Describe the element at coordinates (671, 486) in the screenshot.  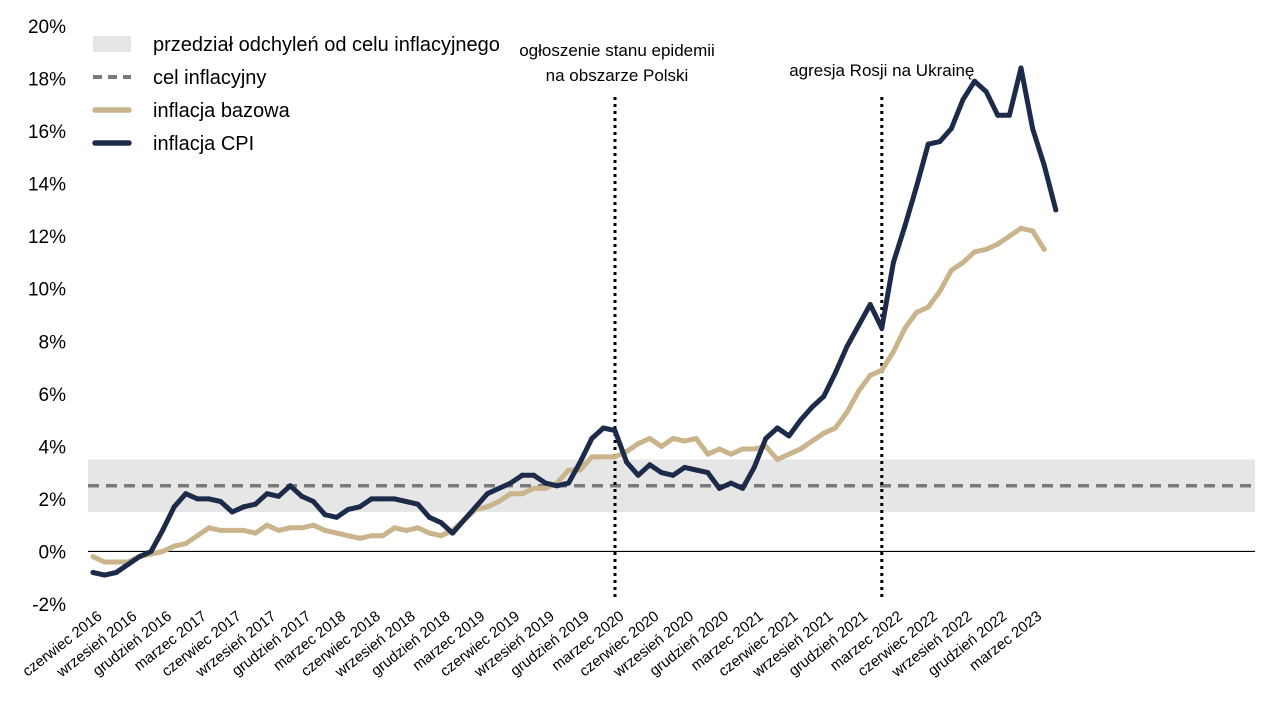
I see `tolerance-band-layer` at that location.